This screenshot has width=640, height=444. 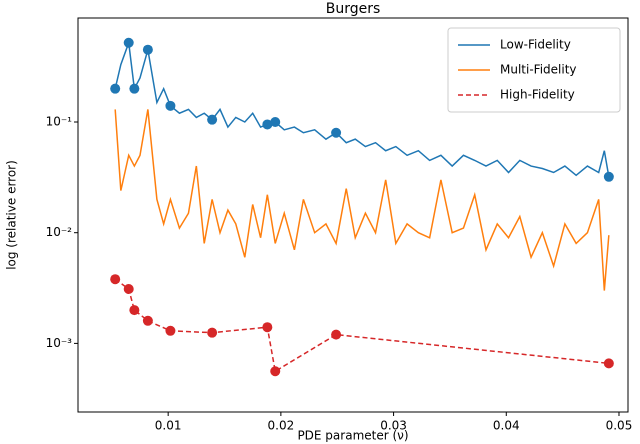 I want to click on y-tick-label: 10⁻², so click(x=59, y=232).